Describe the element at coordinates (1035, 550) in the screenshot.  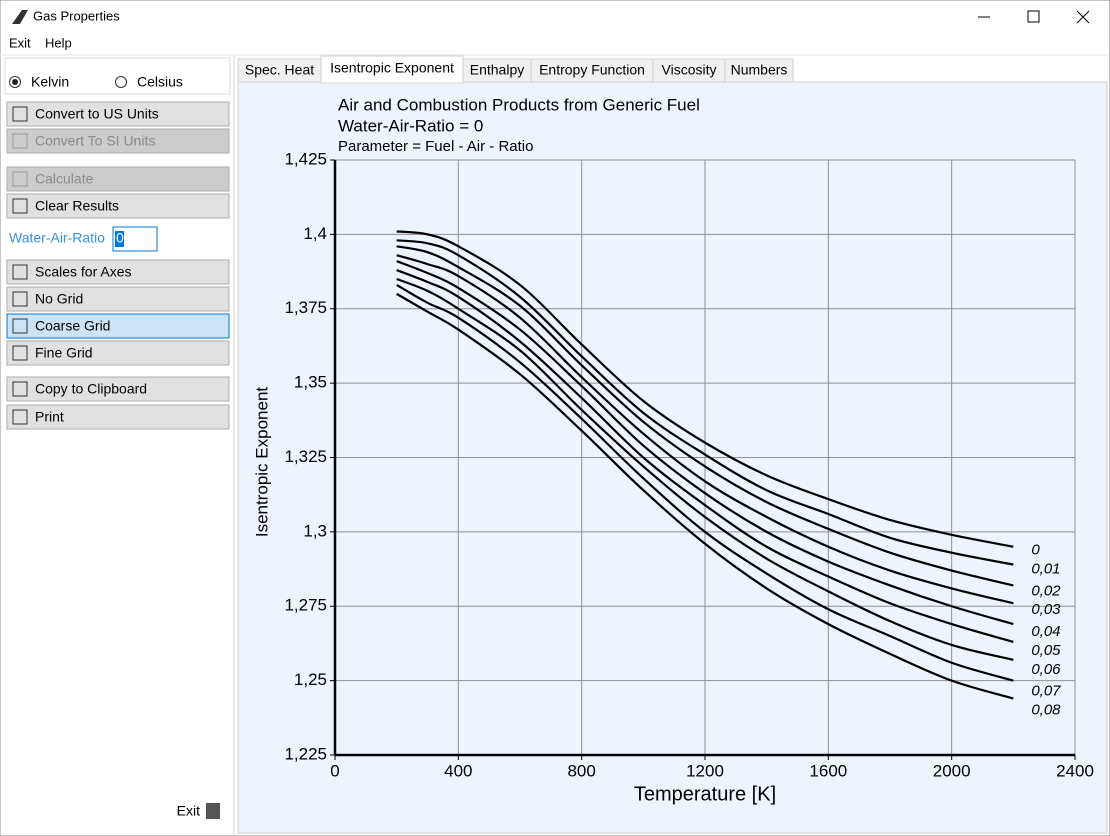
I see `series-label: 0` at that location.